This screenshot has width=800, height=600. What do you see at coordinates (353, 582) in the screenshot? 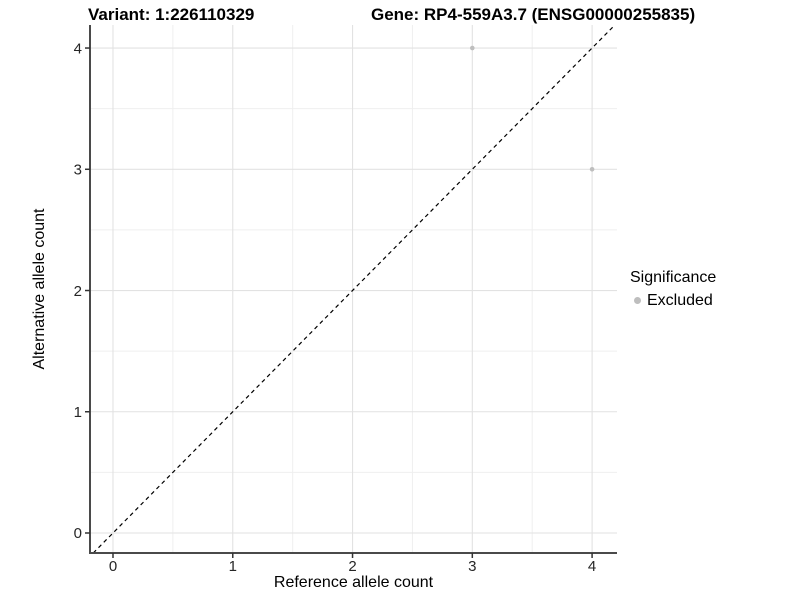
I see `x-axis-title: Reference allele count` at bounding box center [353, 582].